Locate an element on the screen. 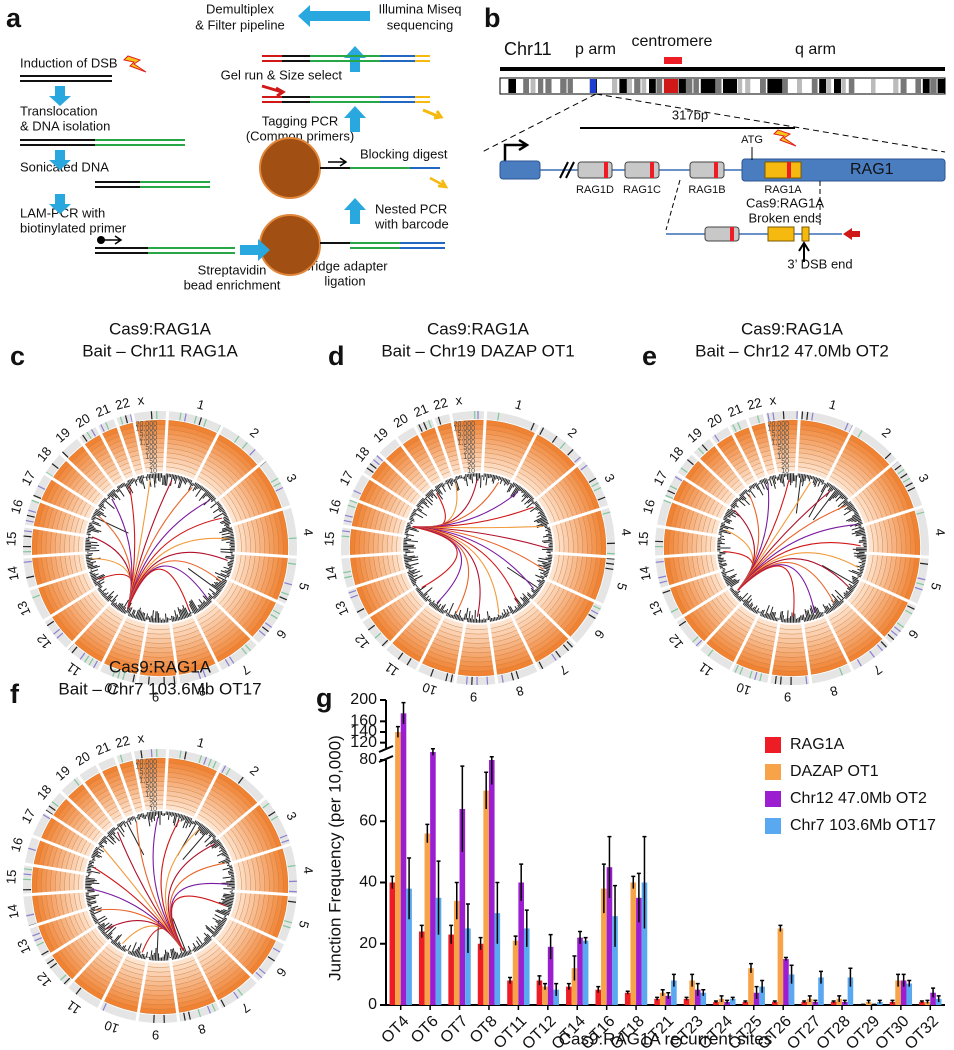  y-tick-label: 120 is located at coordinates (363, 742).